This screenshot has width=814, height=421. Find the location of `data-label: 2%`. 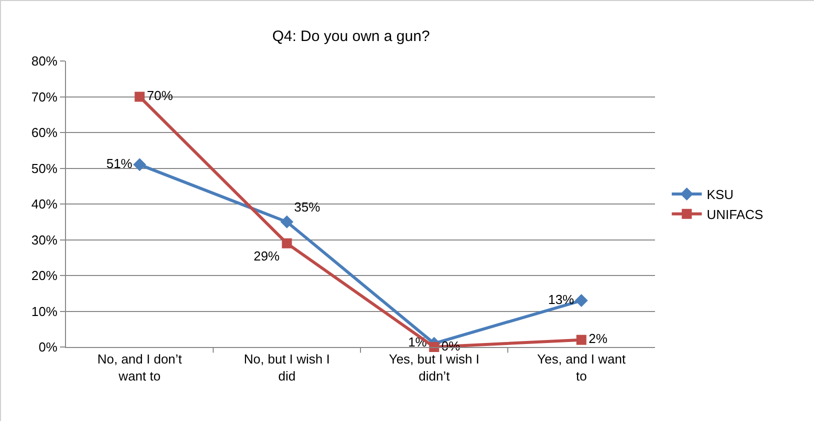

data-label: 2% is located at coordinates (598, 338).